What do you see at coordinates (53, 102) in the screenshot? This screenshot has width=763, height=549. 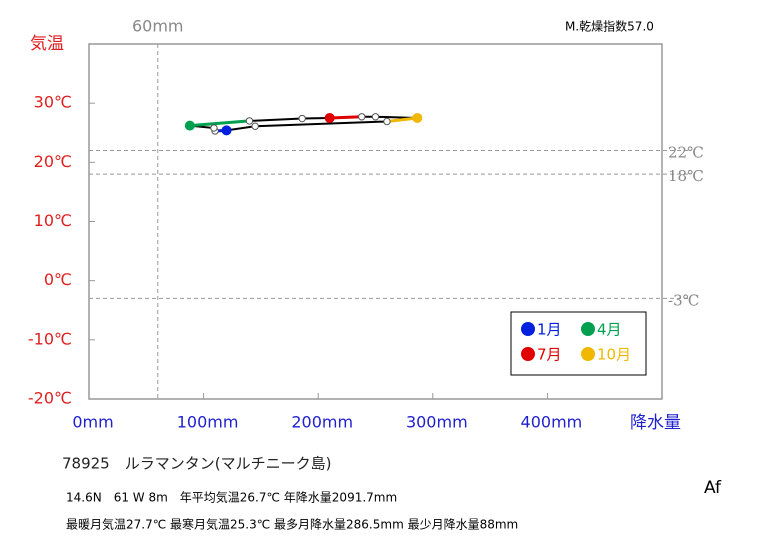 I see `y-tick-label: 30℃` at bounding box center [53, 102].